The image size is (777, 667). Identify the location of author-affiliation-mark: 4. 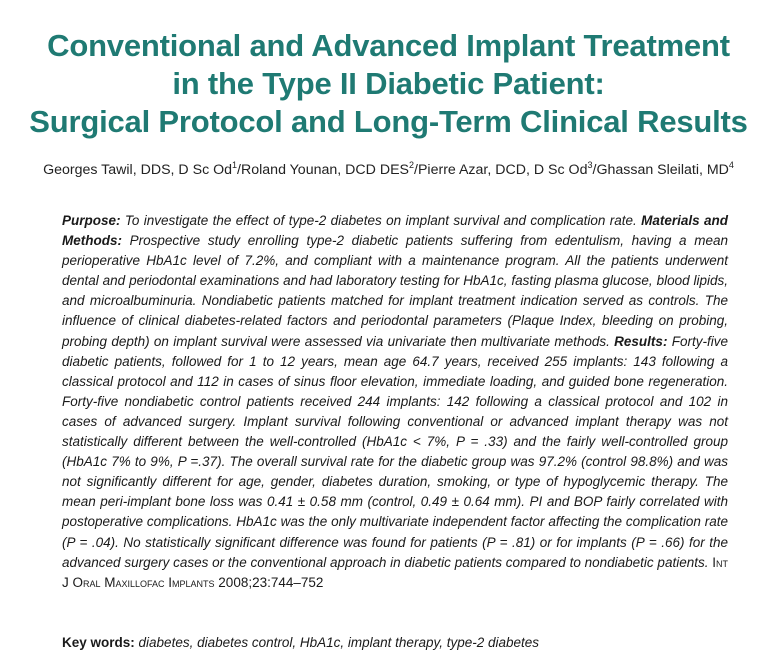
(731, 165).